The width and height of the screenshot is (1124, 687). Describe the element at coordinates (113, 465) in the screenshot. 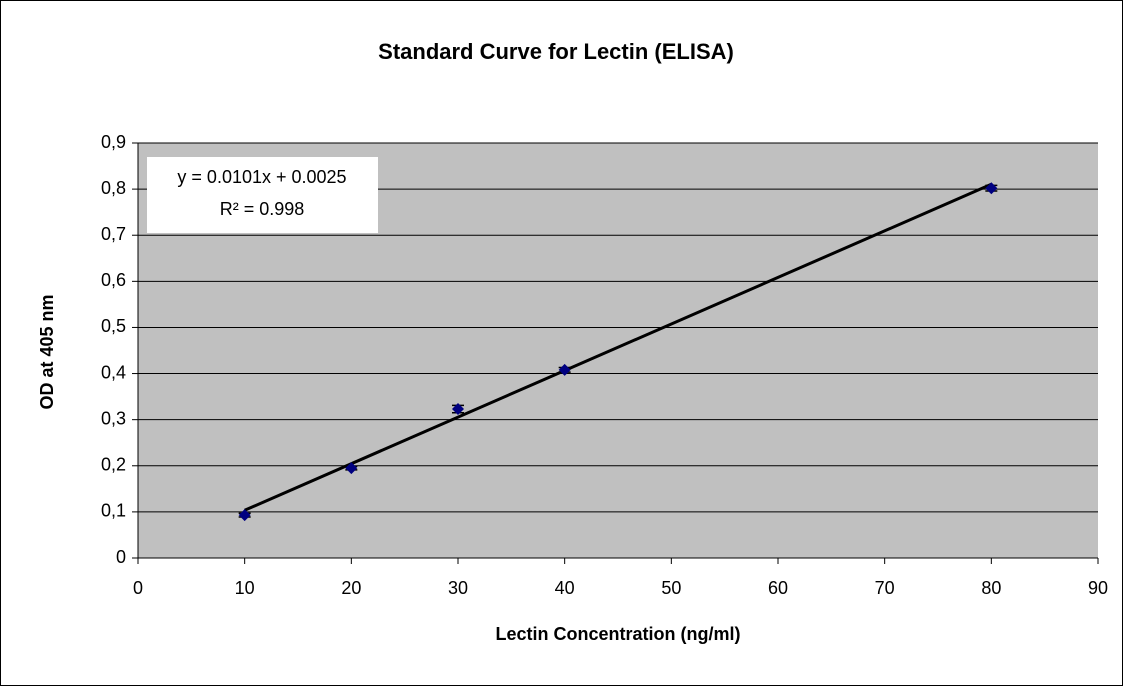

I see `y-tick-label: 0,2` at that location.